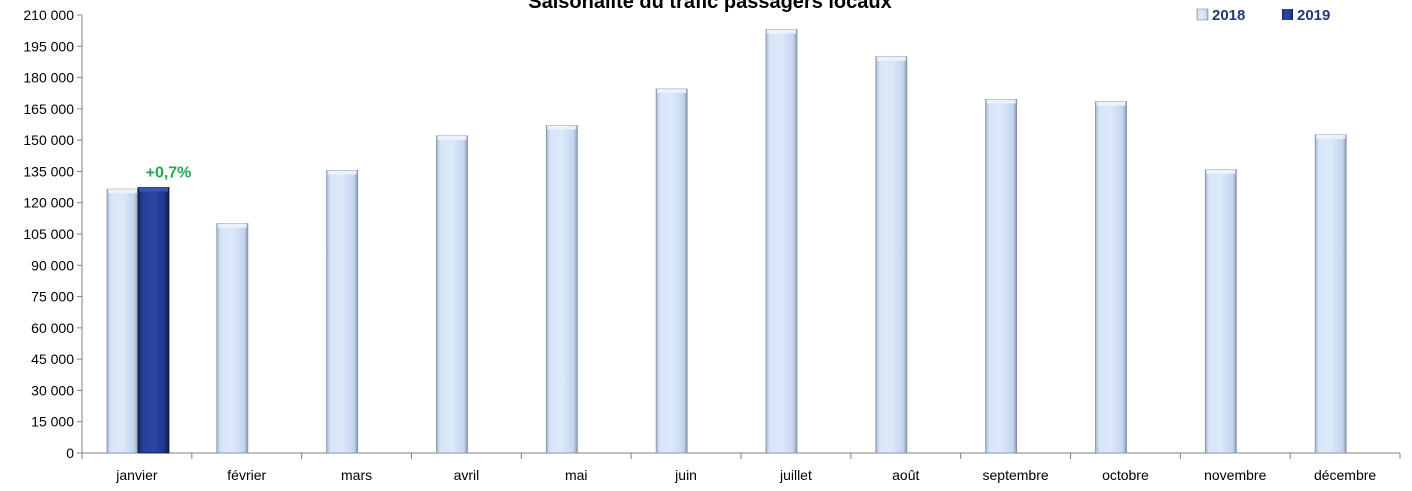 The height and width of the screenshot is (491, 1412). I want to click on annotations: +0,7%, so click(169, 172).